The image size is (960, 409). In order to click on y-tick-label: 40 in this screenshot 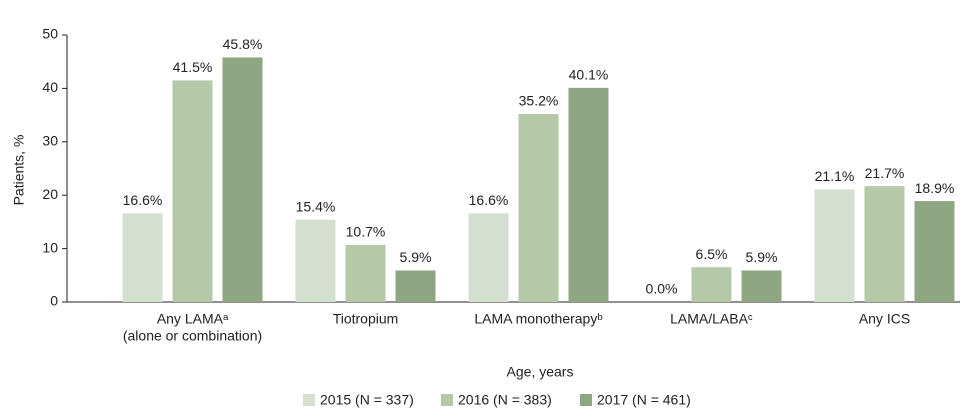, I will do `click(50, 87)`.